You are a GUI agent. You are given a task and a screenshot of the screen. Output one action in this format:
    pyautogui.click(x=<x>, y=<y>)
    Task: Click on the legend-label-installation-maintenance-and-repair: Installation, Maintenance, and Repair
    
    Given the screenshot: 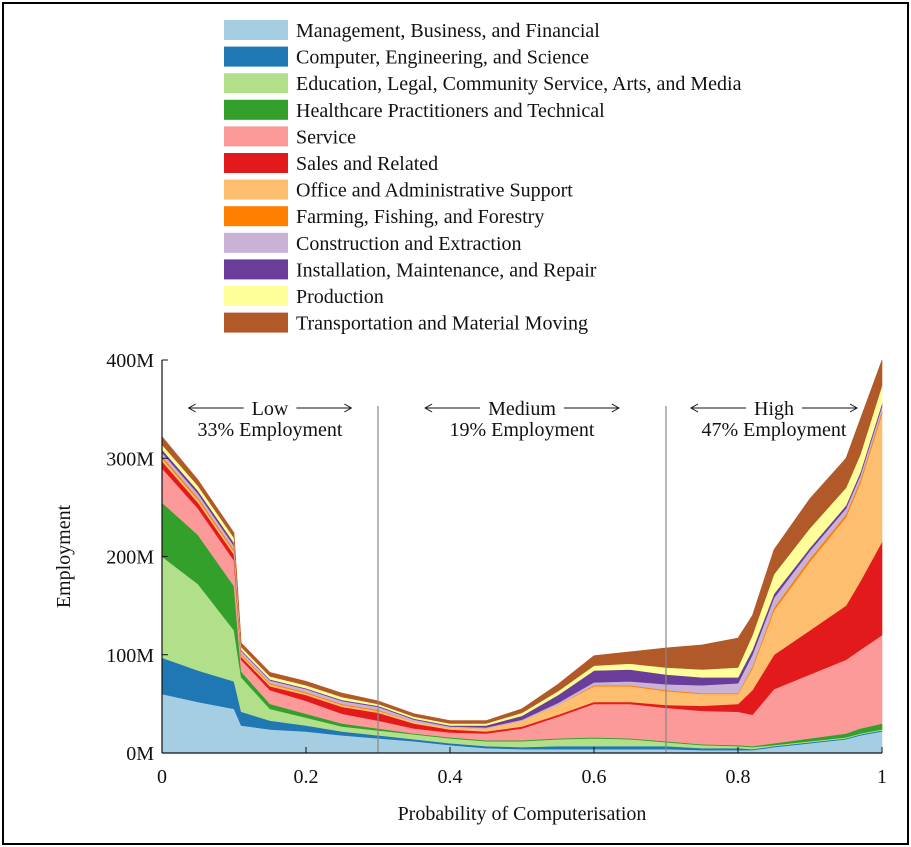 What is the action you would take?
    pyautogui.click(x=446, y=270)
    